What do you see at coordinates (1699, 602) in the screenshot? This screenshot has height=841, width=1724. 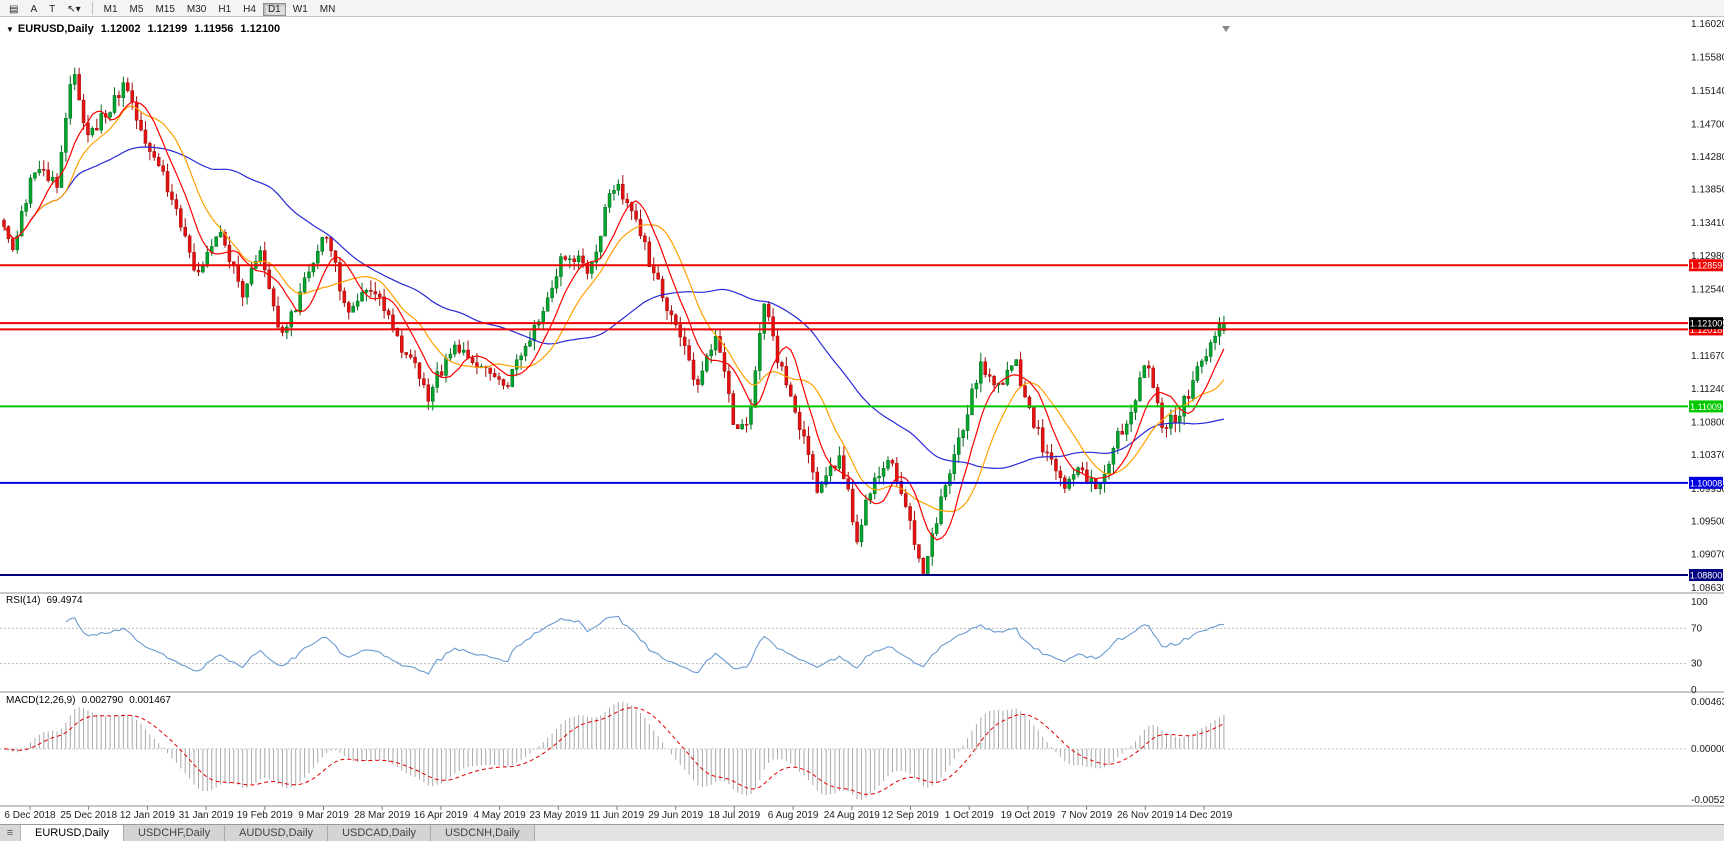 I see `rsi-axis-label: 100` at bounding box center [1699, 602].